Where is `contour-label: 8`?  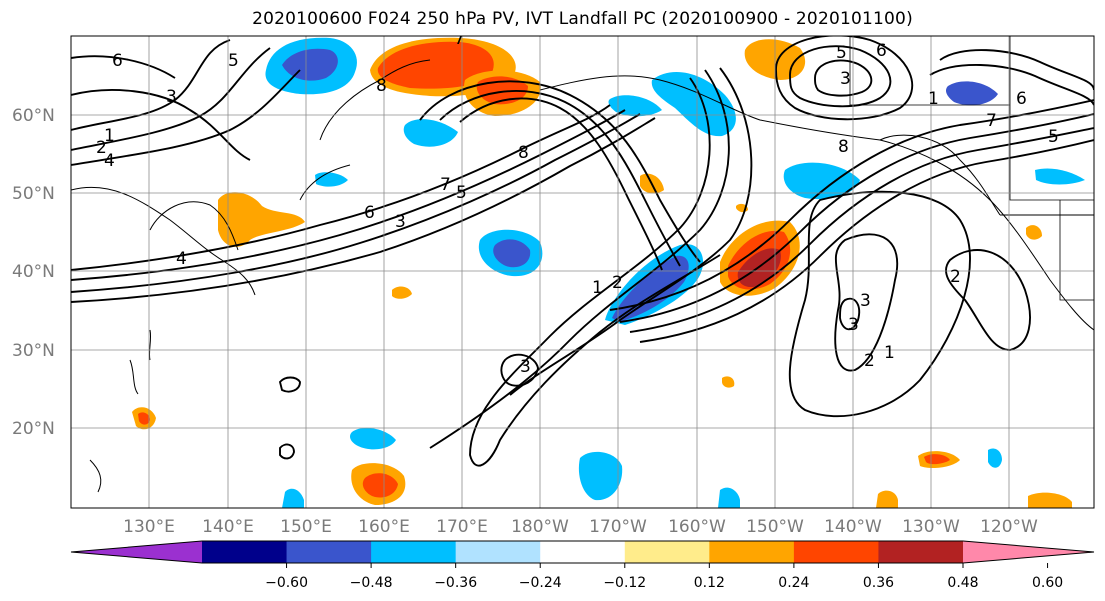 contour-label: 8 is located at coordinates (843, 147).